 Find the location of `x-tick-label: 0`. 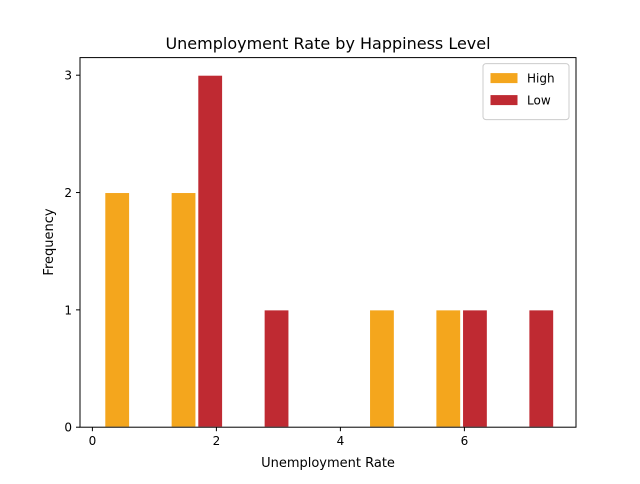

x-tick-label: 0 is located at coordinates (93, 441).